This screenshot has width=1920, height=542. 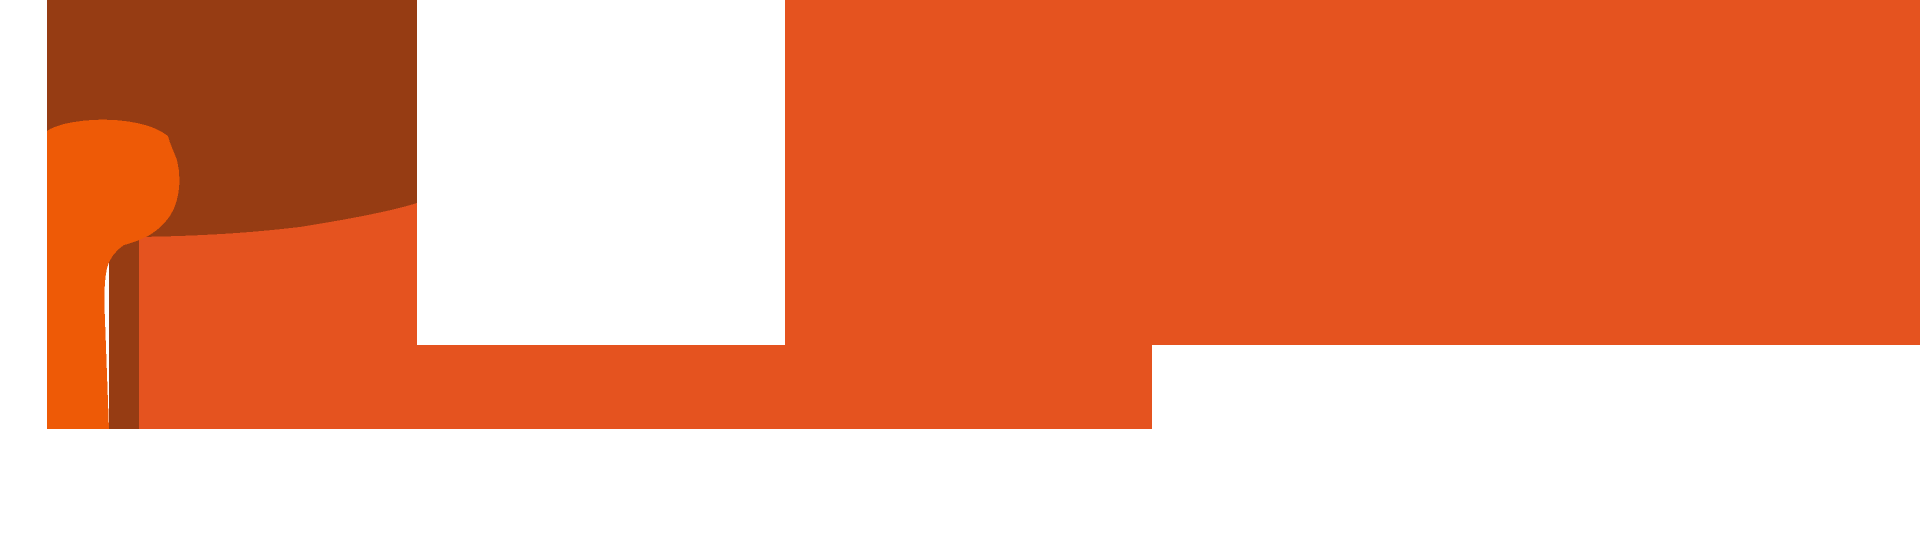 What do you see at coordinates (1536, 387) in the screenshot?
I see `white-lower-right-notch` at bounding box center [1536, 387].